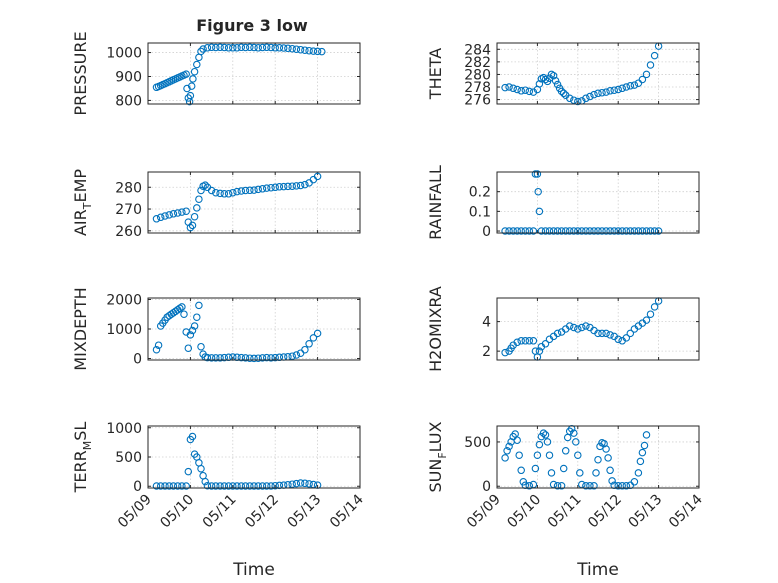 The width and height of the screenshot is (778, 583). Describe the element at coordinates (80, 73) in the screenshot. I see `y-axis-label: PRESSURE` at that location.